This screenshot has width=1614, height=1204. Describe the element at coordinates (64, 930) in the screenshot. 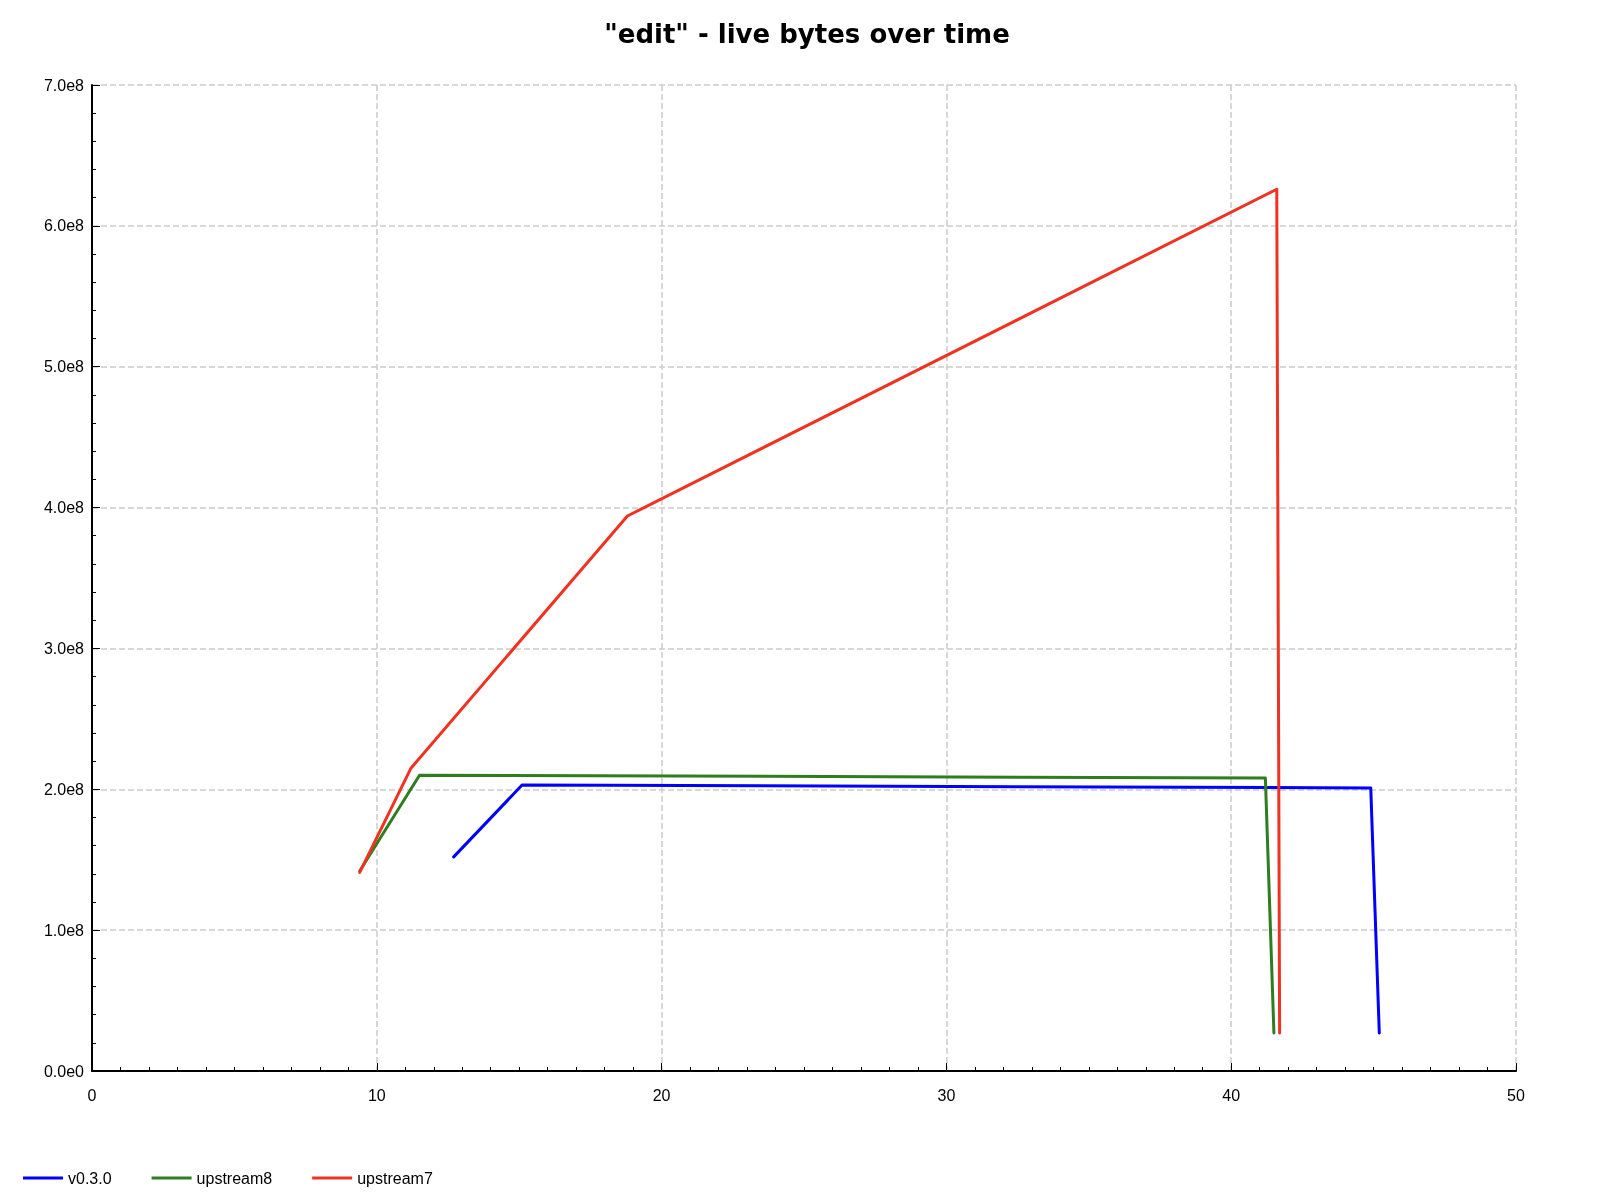

I see `y-tick-label: 1.0e8` at that location.